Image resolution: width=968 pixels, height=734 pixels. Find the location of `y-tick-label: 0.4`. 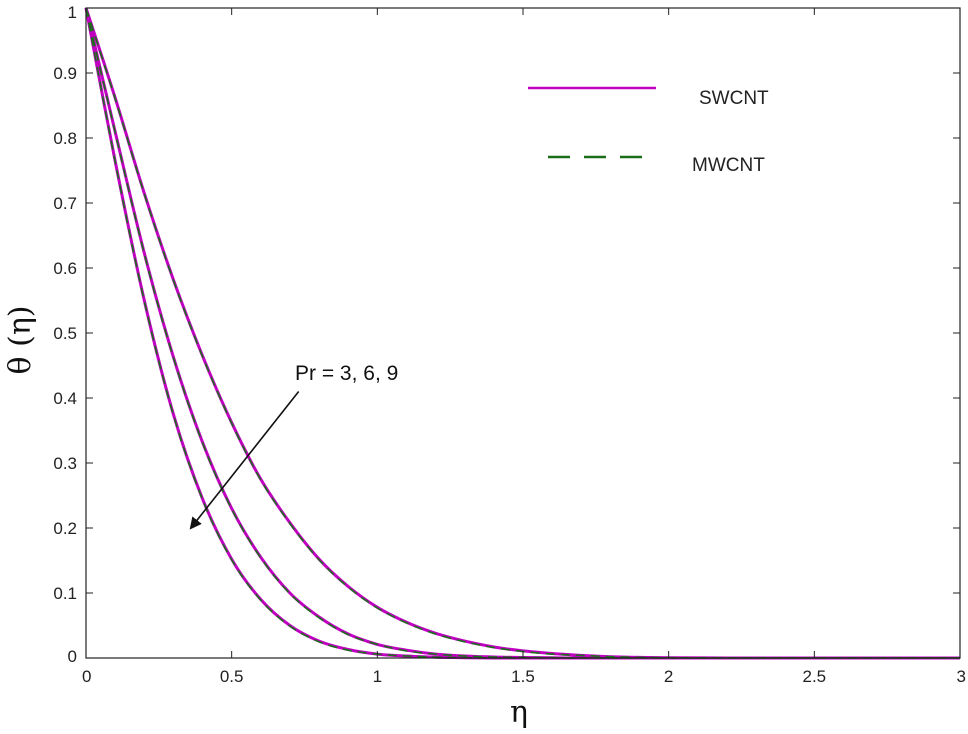

y-tick-label: 0.4 is located at coordinates (65, 398).